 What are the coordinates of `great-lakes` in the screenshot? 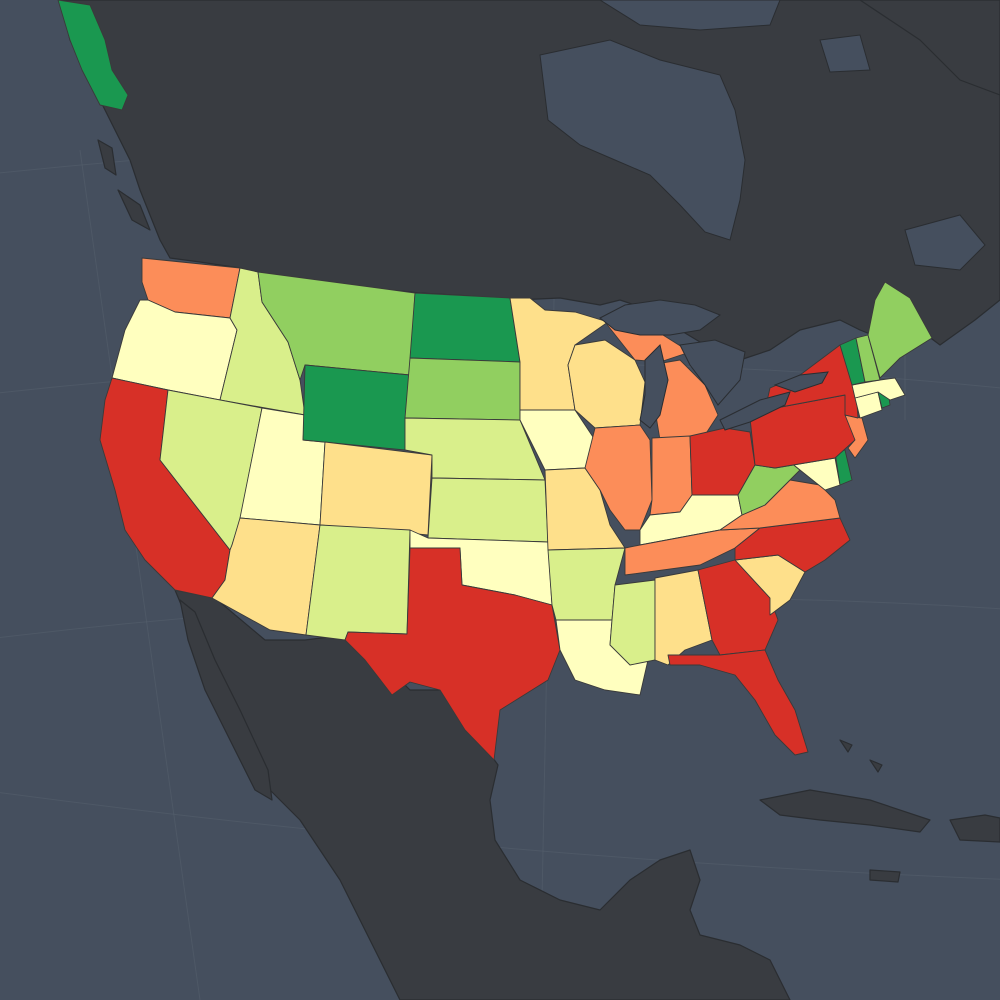 It's located at (714, 365).